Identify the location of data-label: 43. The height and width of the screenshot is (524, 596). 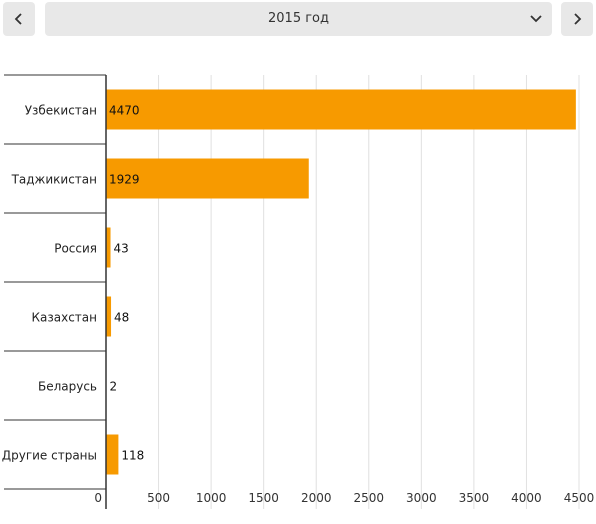
(121, 249).